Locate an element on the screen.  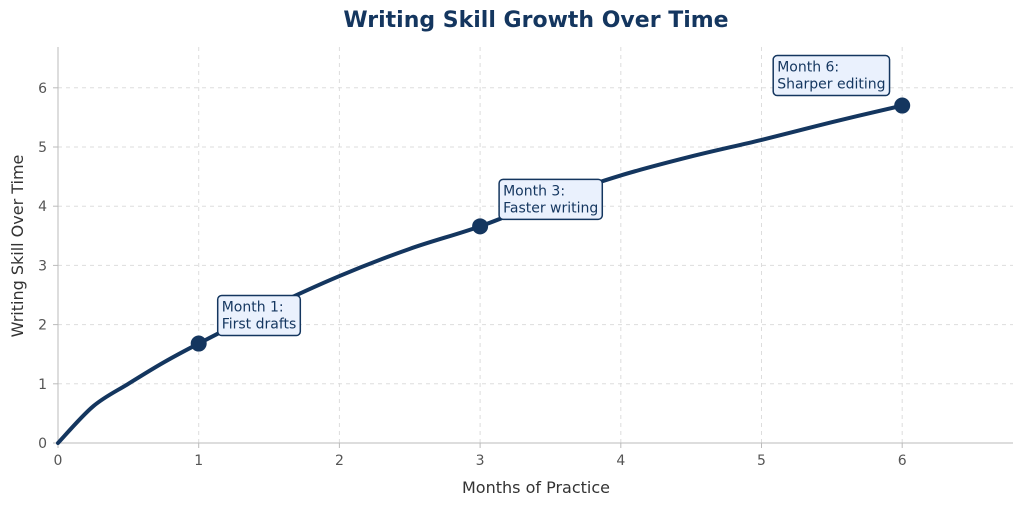
annotation: Month 1:First drafts is located at coordinates (259, 315).